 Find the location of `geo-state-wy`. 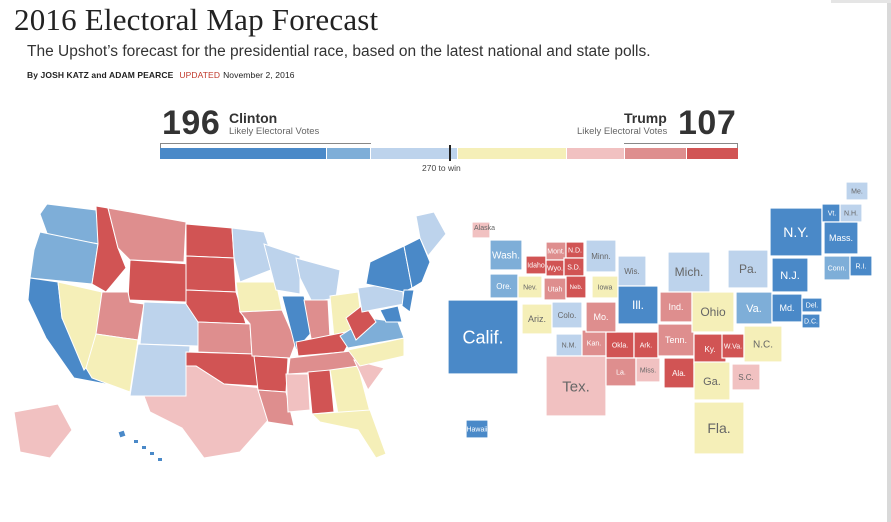

geo-state-wy is located at coordinates (159, 281).